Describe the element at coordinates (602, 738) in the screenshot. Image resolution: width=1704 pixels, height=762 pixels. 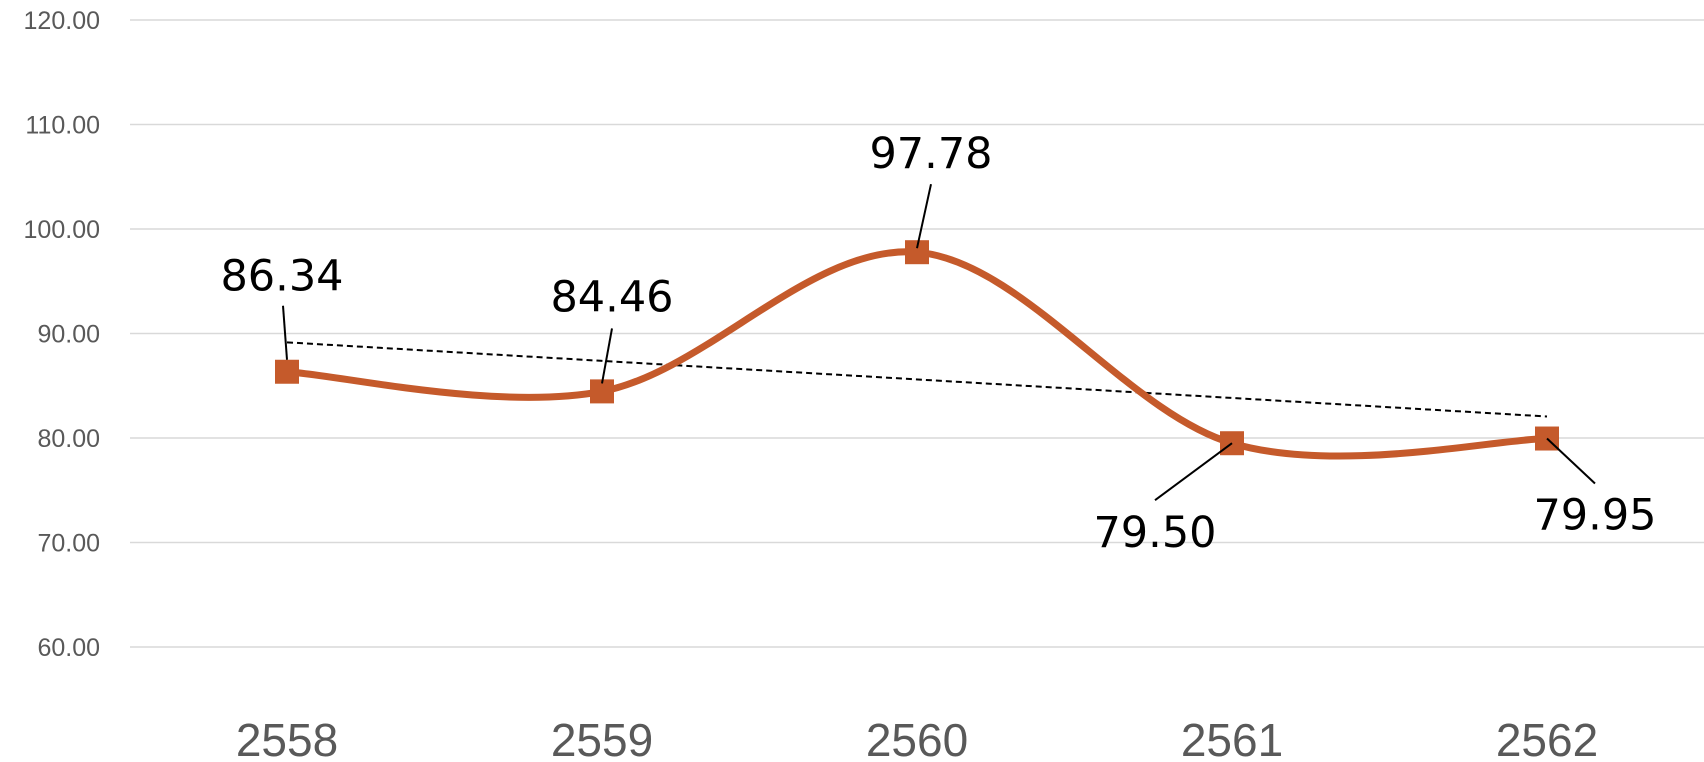
I see `x-tick-label: 2559` at that location.